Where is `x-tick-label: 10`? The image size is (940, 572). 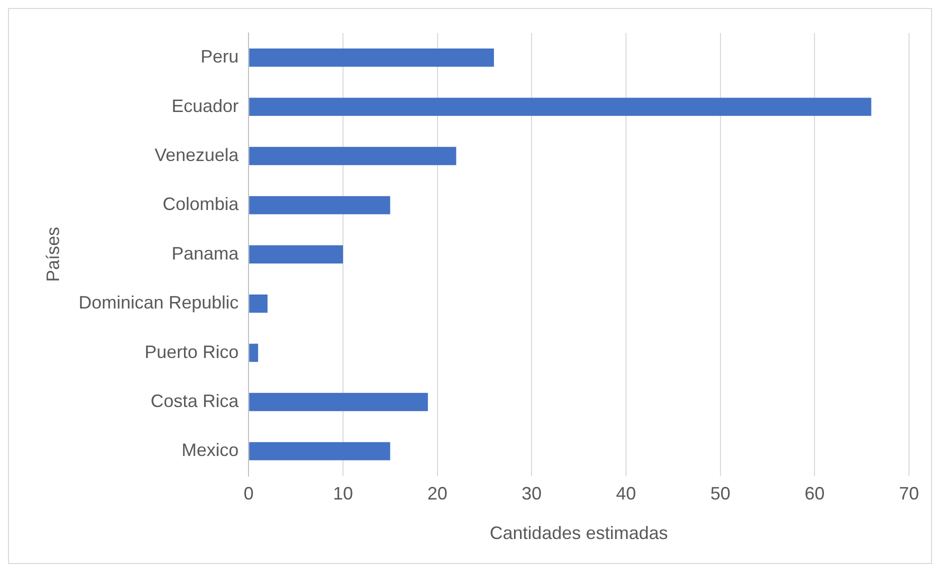 x-tick-label: 10 is located at coordinates (343, 494).